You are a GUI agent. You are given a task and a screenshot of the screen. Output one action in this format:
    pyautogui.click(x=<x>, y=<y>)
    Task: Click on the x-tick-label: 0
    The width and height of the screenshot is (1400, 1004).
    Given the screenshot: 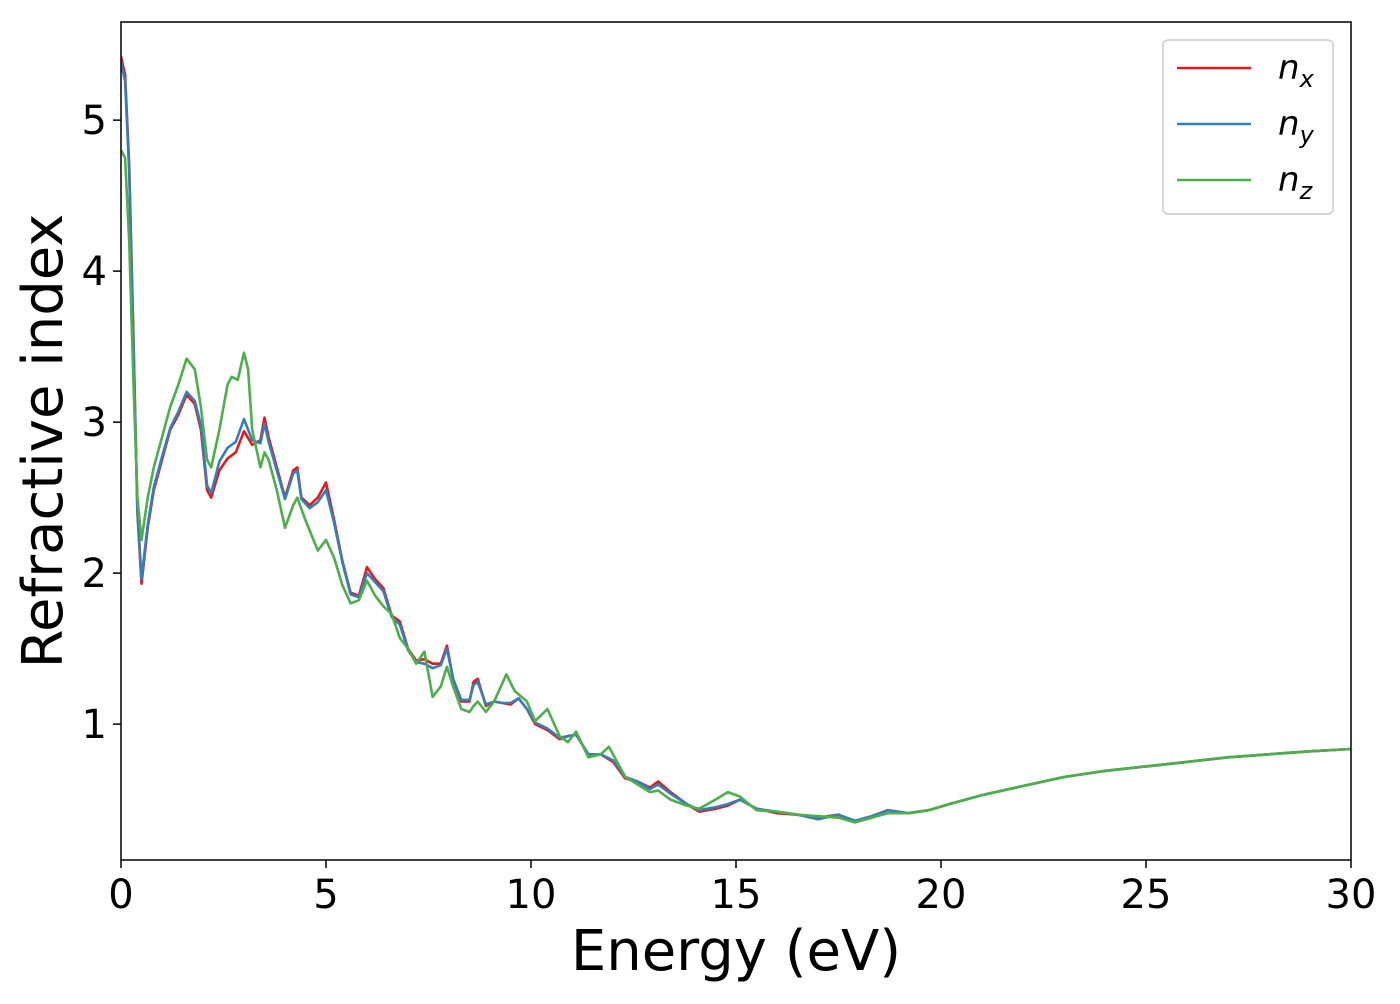 What is the action you would take?
    pyautogui.click(x=120, y=895)
    